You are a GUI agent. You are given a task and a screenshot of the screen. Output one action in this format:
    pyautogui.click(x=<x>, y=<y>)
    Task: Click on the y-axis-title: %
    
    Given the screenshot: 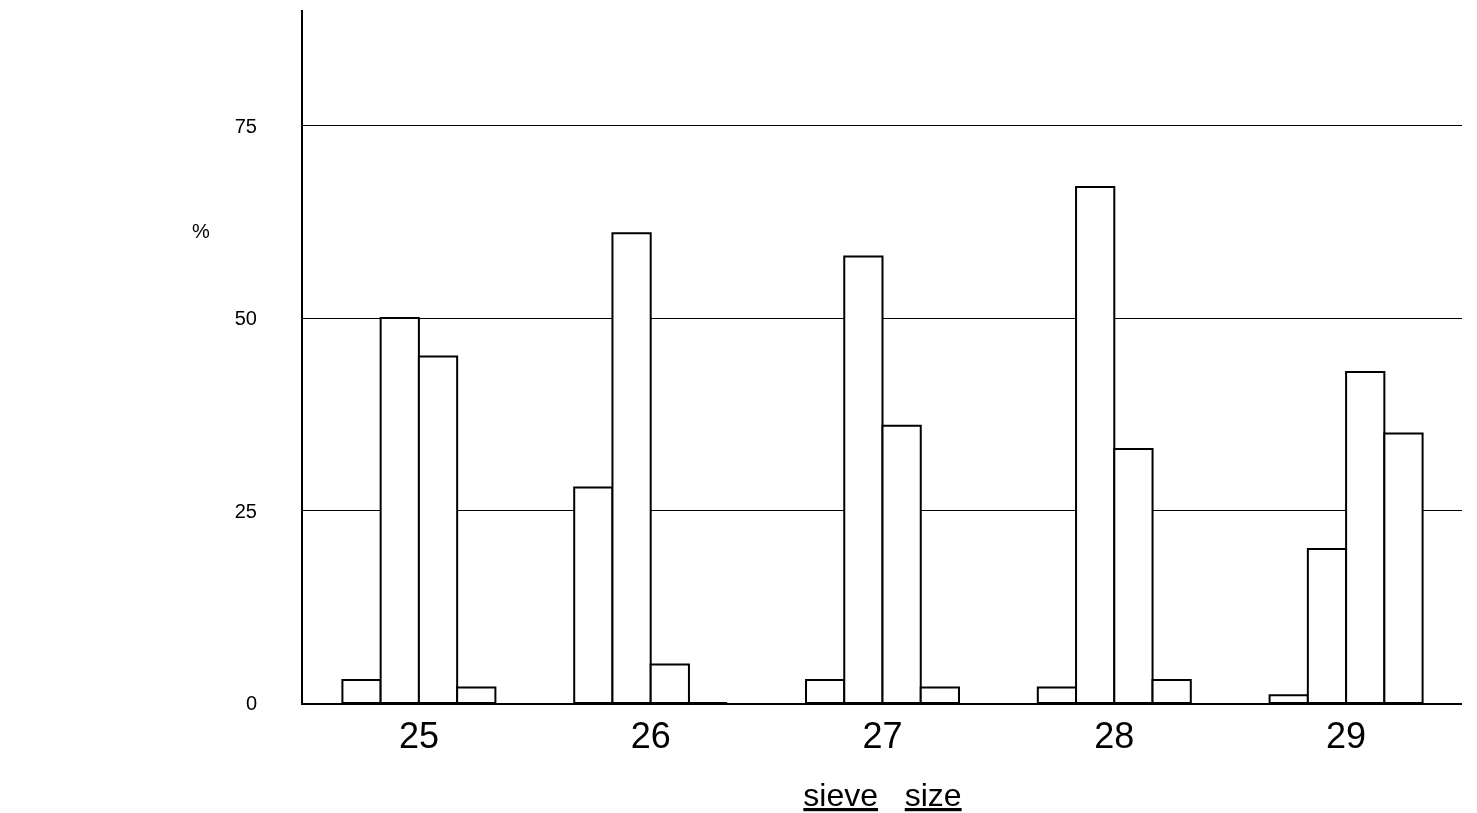 What is the action you would take?
    pyautogui.click(x=201, y=231)
    